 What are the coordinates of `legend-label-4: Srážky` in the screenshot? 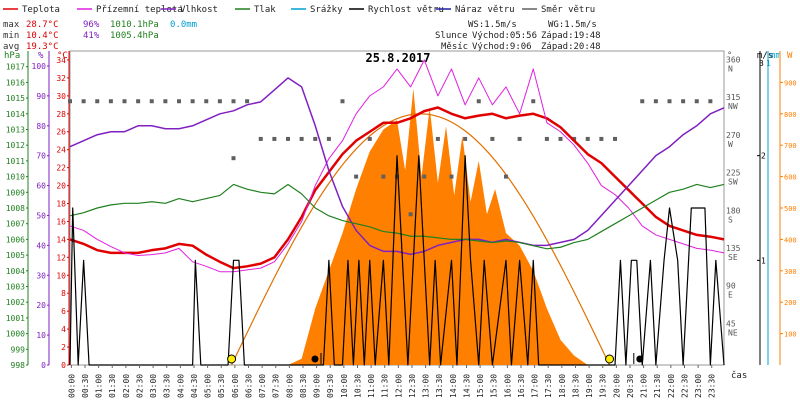 It's located at (326, 10).